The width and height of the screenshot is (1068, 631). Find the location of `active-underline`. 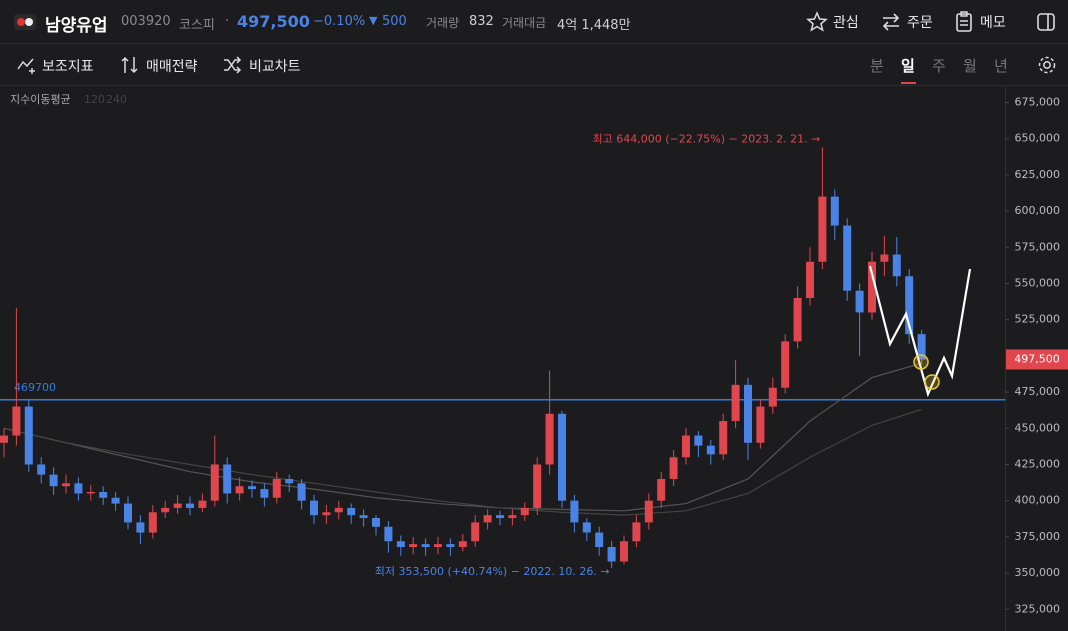

active-underline is located at coordinates (908, 83).